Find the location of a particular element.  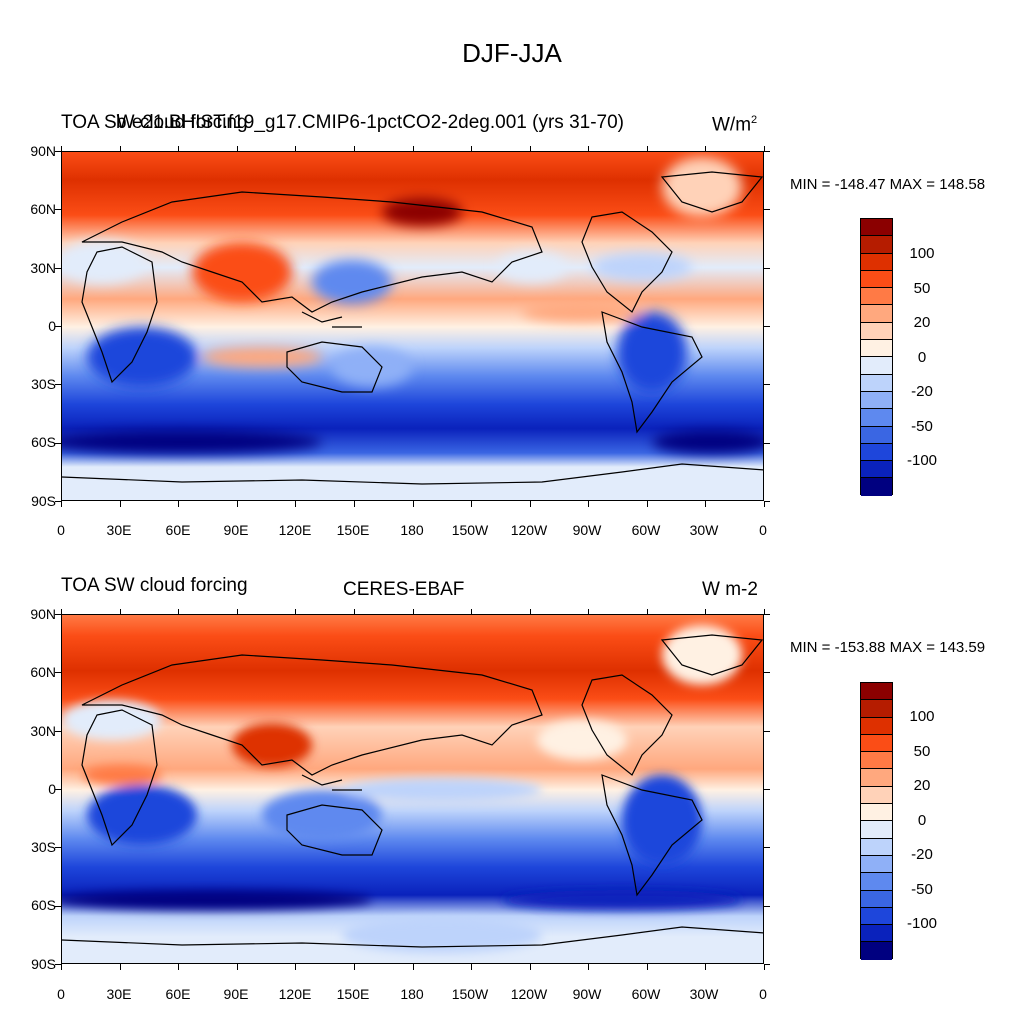

colorbar-label: -50 is located at coordinates (922, 426).